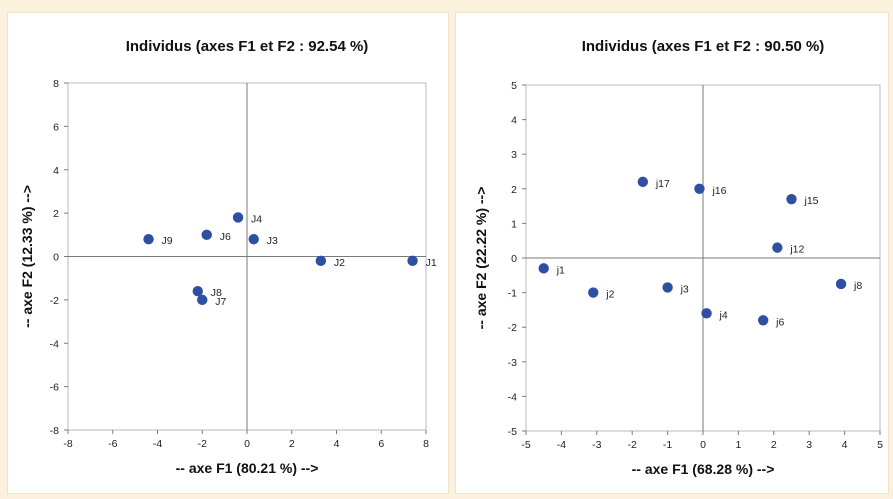  What do you see at coordinates (560, 270) in the screenshot?
I see `data-point-label: j1` at bounding box center [560, 270].